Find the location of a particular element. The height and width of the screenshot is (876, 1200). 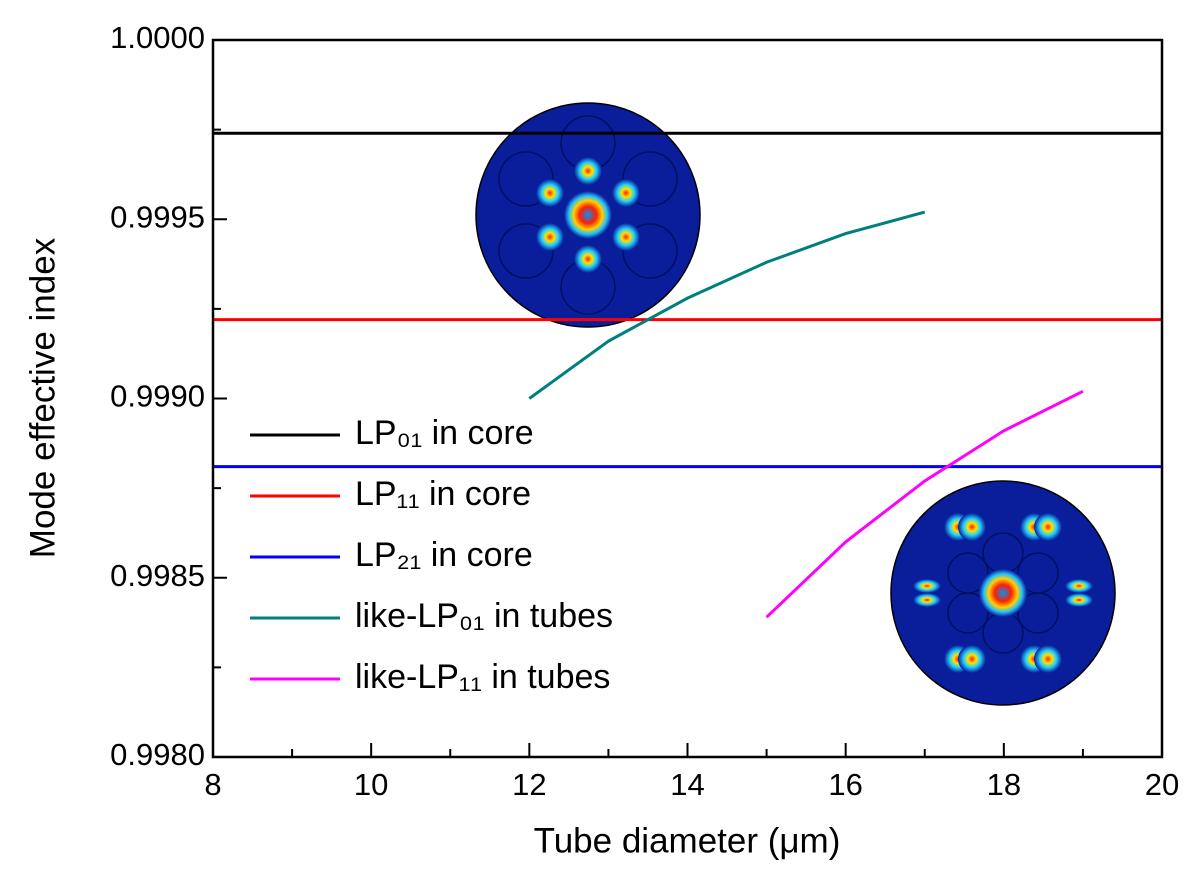

x-tick-label: 10 is located at coordinates (371, 784).